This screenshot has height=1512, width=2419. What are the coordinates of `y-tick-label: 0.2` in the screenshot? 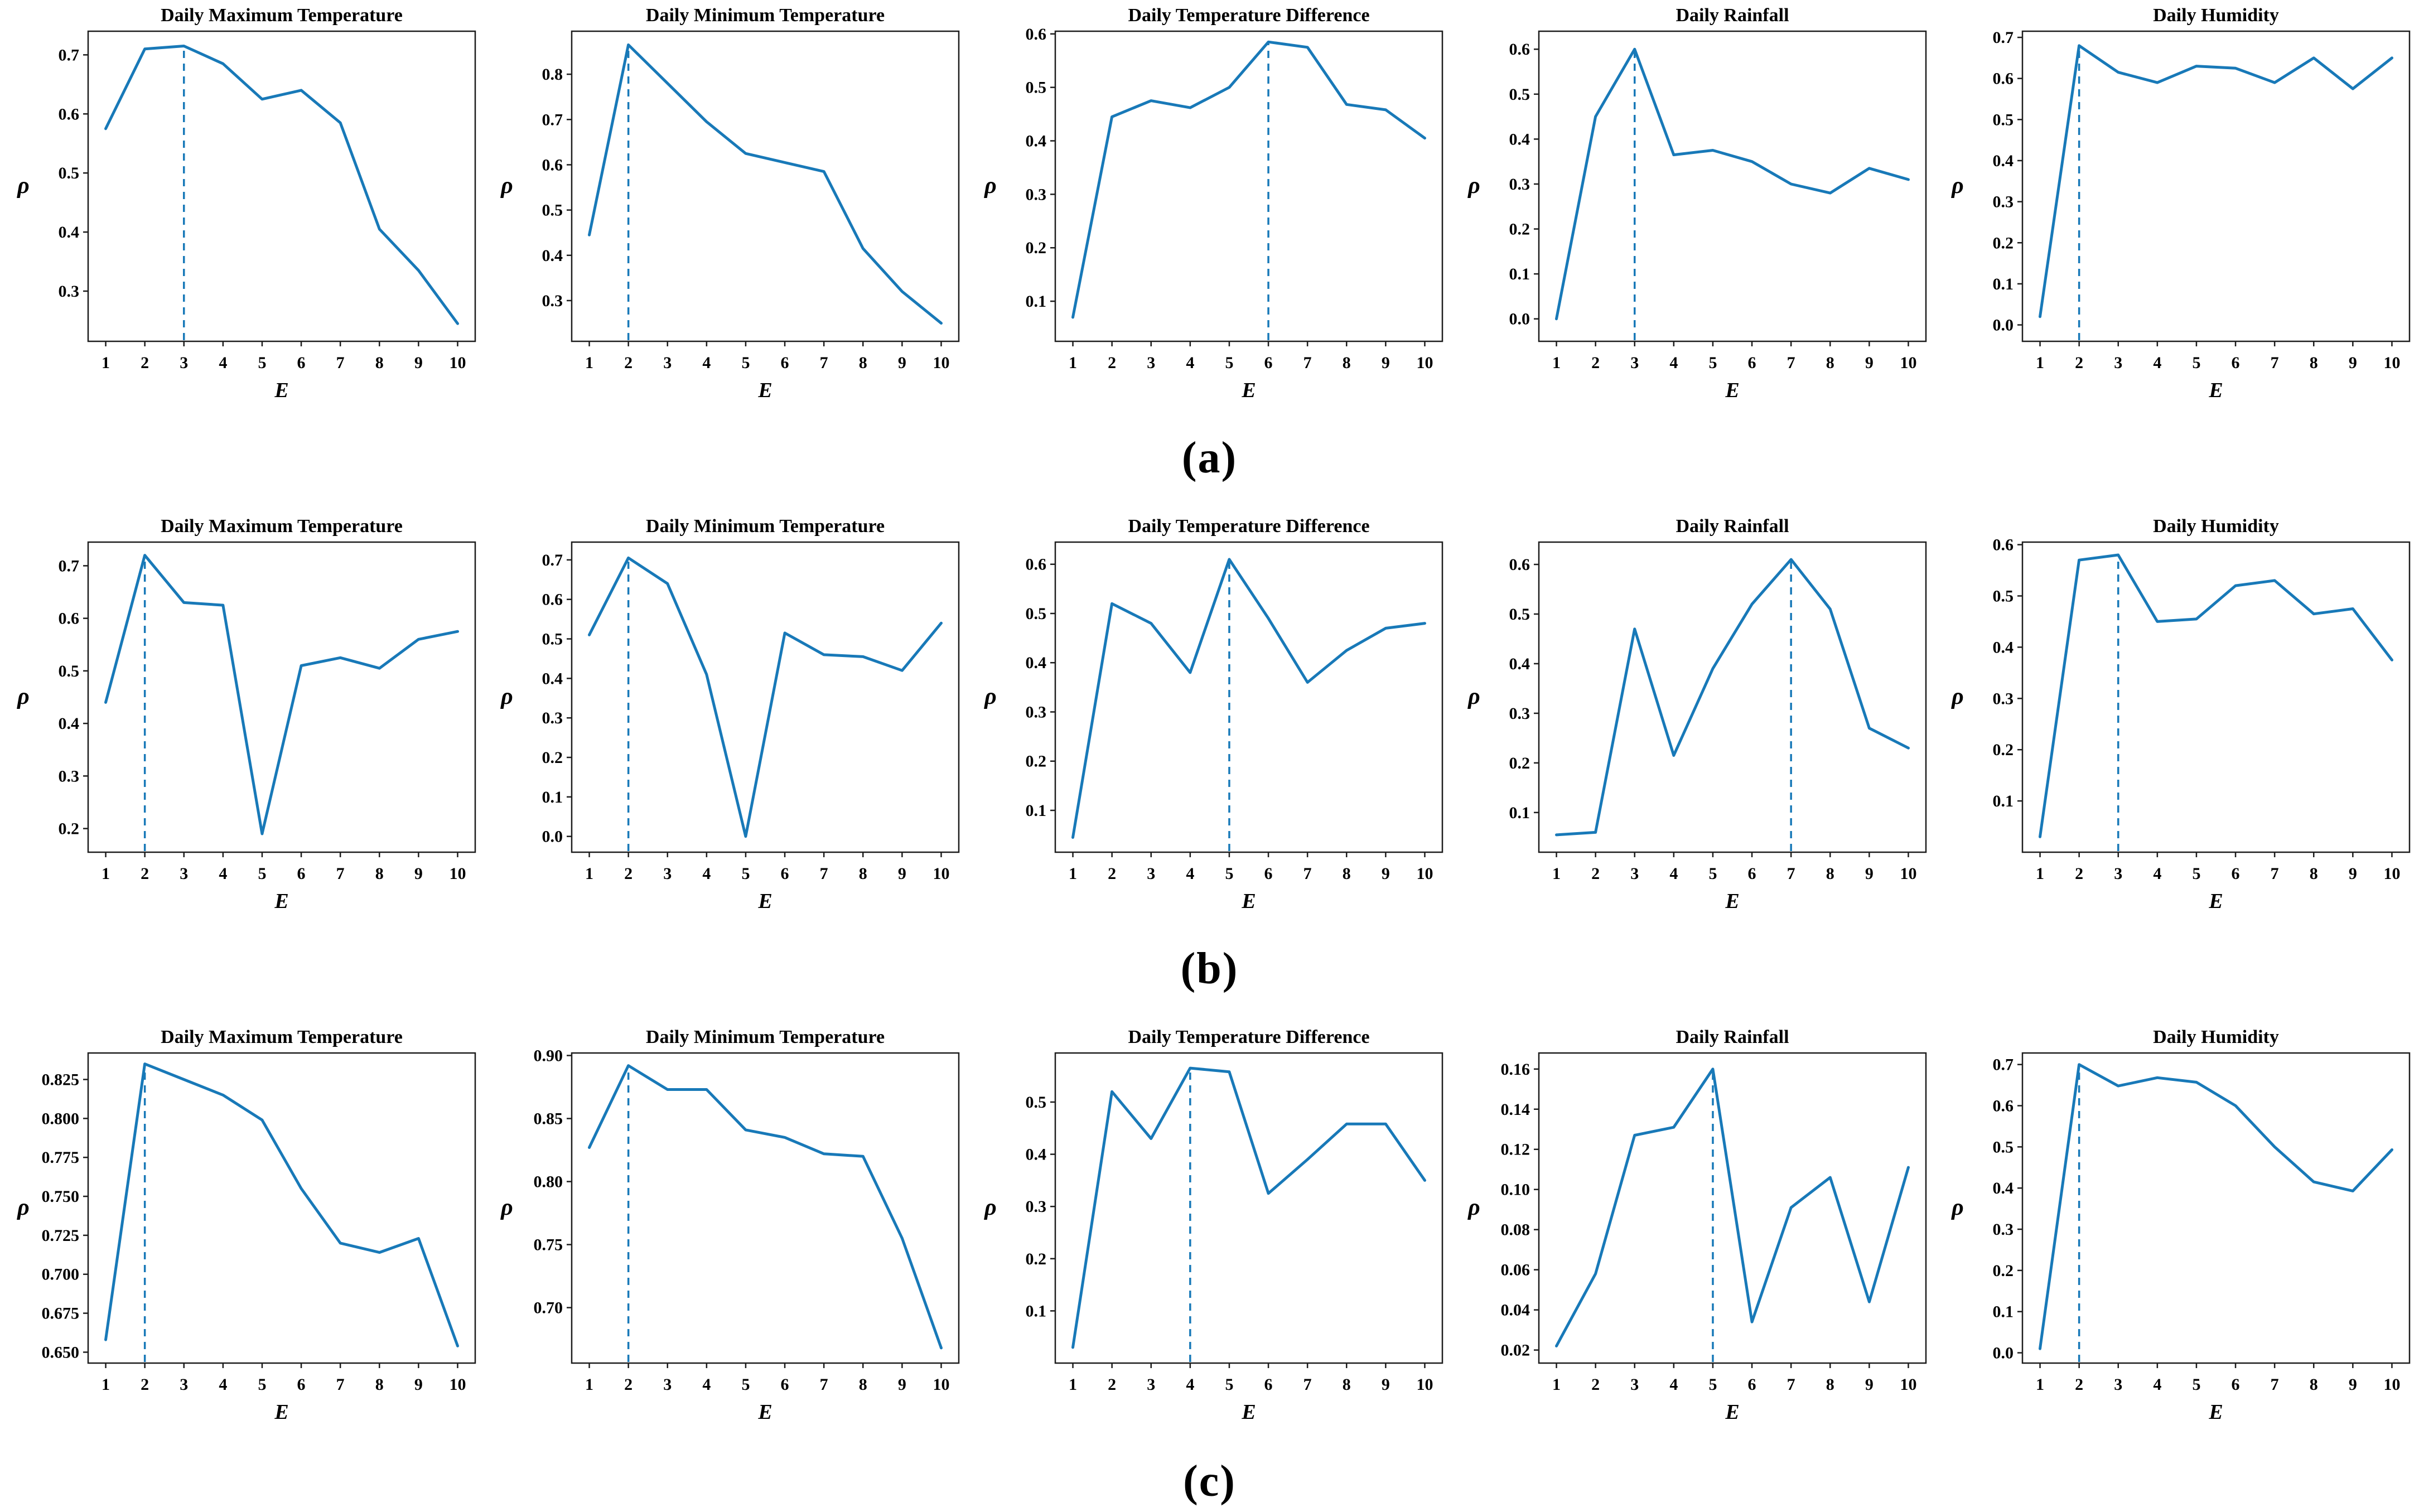 It's located at (552, 757).